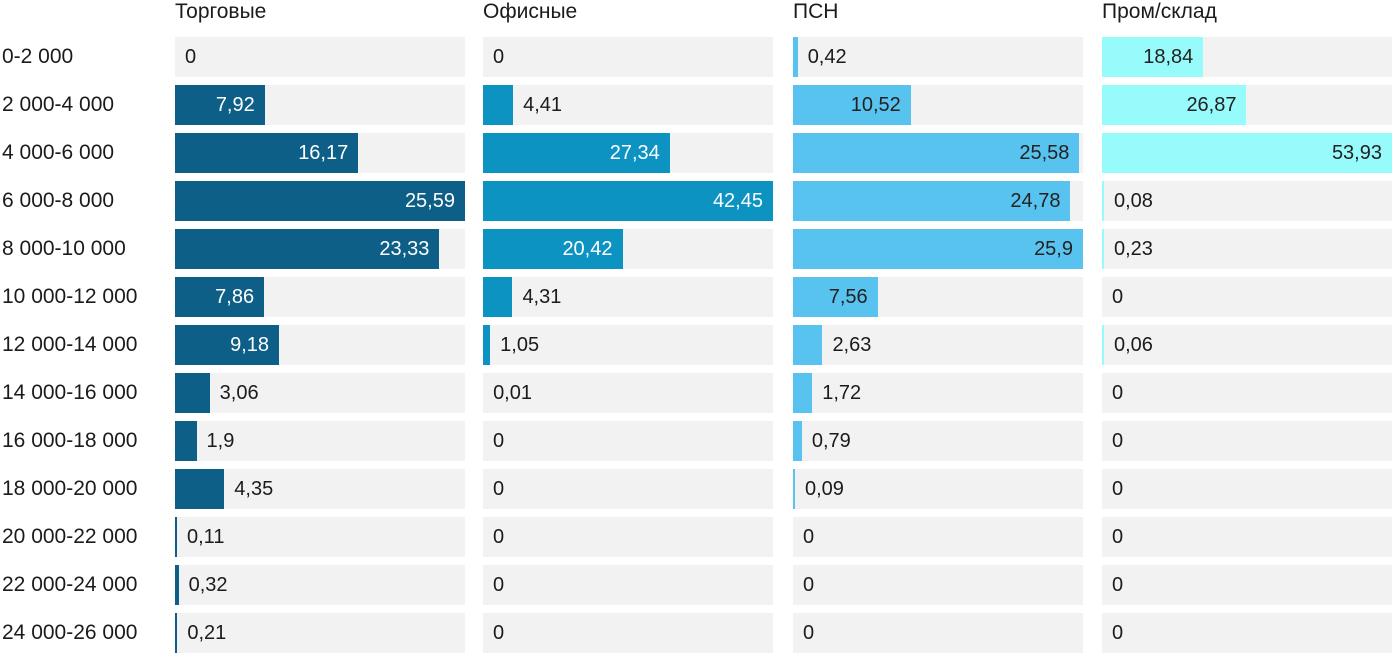  What do you see at coordinates (587, 249) in the screenshot?
I see `bar-value-label: 20,42` at bounding box center [587, 249].